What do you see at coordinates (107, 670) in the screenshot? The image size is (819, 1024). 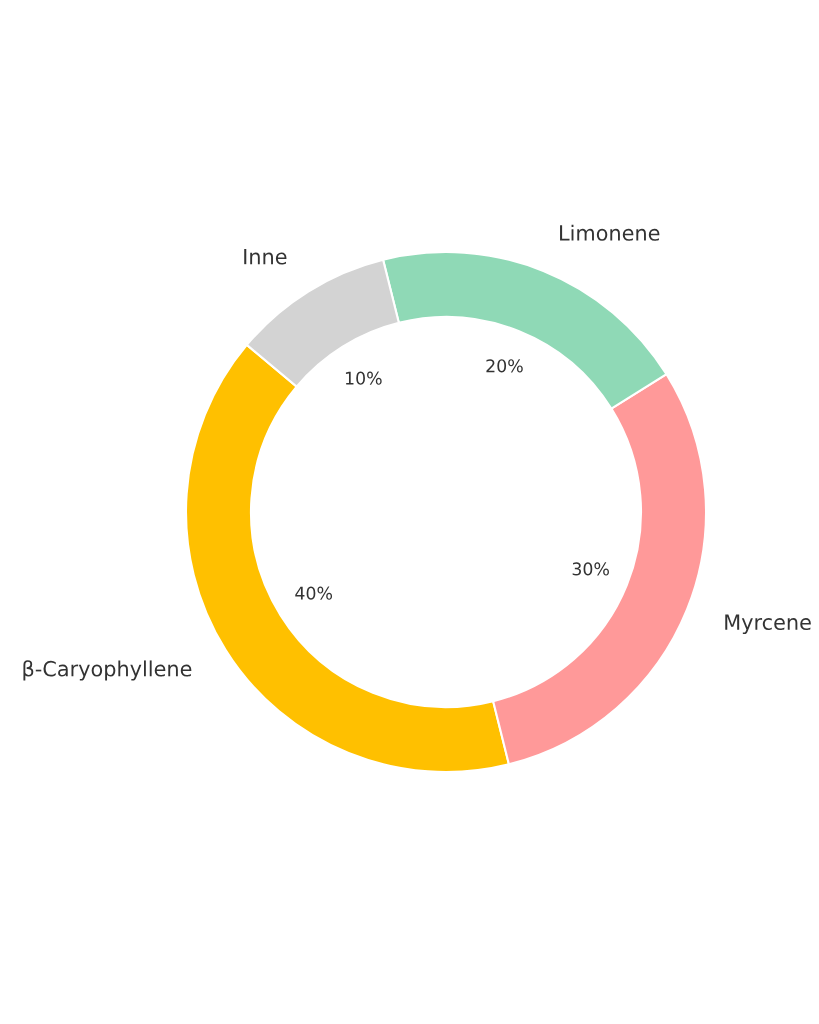 I see `slice-label: β-Caryophyllene` at bounding box center [107, 670].